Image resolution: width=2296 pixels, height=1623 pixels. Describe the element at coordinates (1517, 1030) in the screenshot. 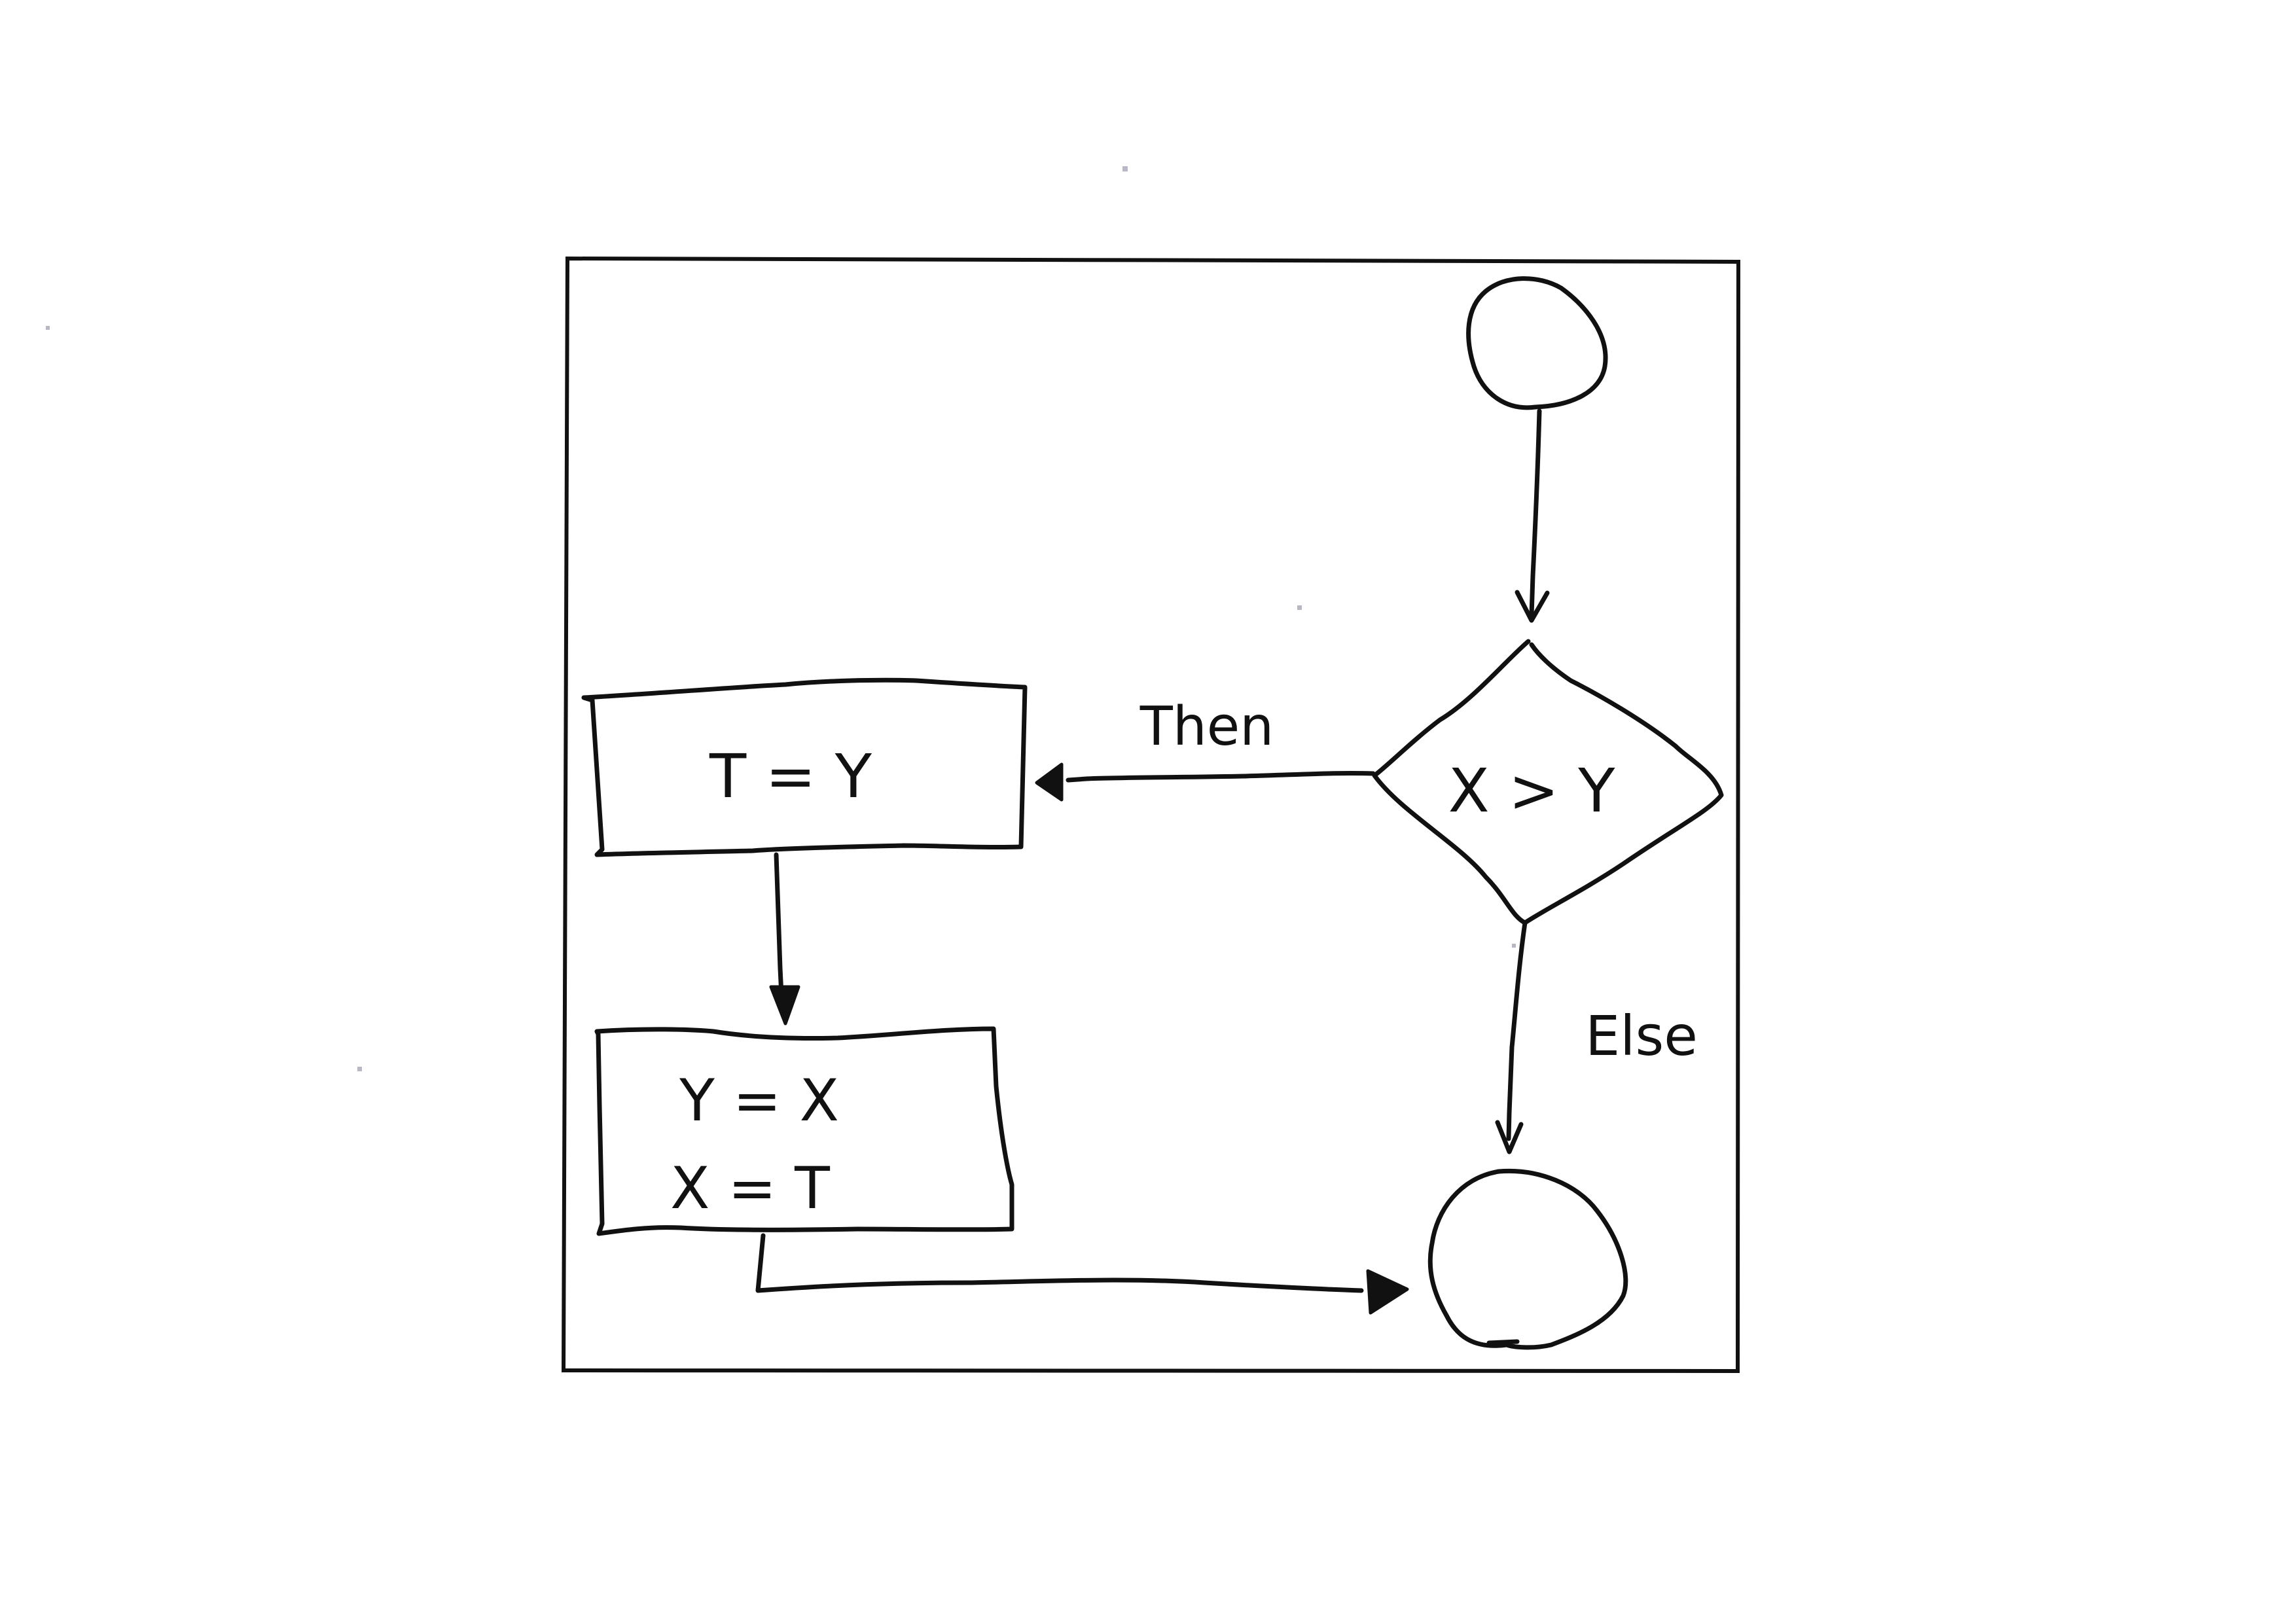

I see `edge-else` at that location.